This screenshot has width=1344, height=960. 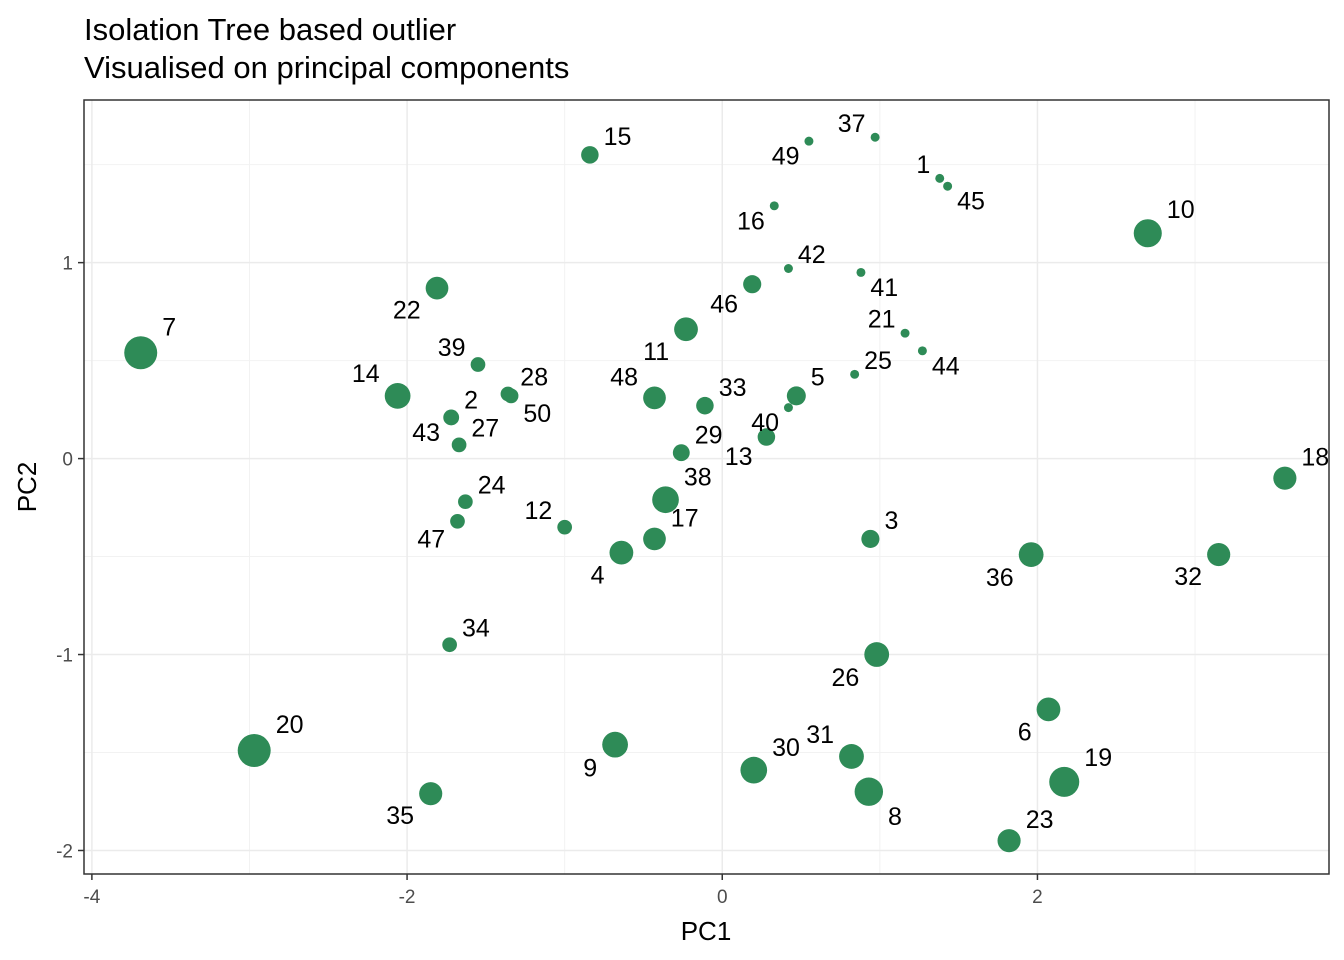 I want to click on point-label-31: 31, so click(x=820, y=735).